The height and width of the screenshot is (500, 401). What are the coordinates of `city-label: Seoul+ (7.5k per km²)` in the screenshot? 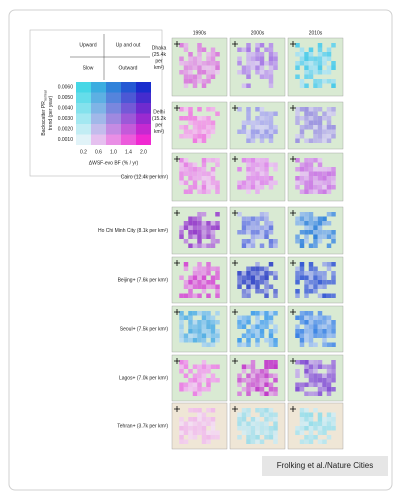 It's located at (144, 329).